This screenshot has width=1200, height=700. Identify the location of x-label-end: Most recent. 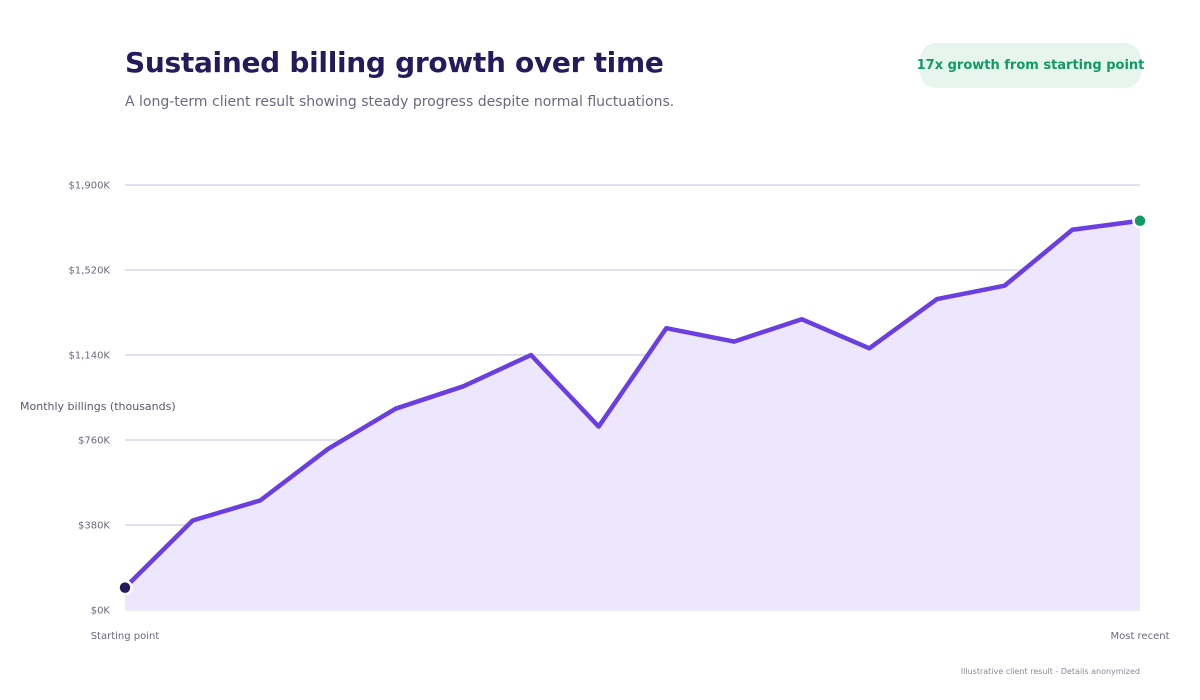
(1139, 636).